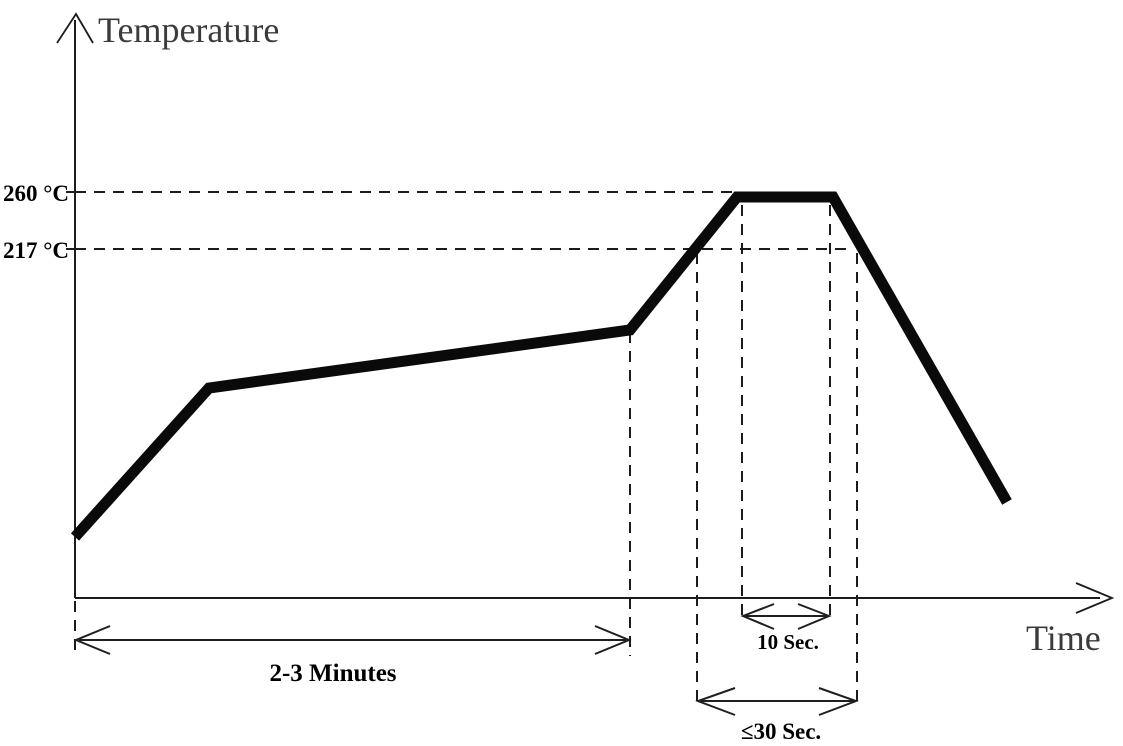 This screenshot has width=1123, height=746. I want to click on measure-preheat, so click(352, 640).